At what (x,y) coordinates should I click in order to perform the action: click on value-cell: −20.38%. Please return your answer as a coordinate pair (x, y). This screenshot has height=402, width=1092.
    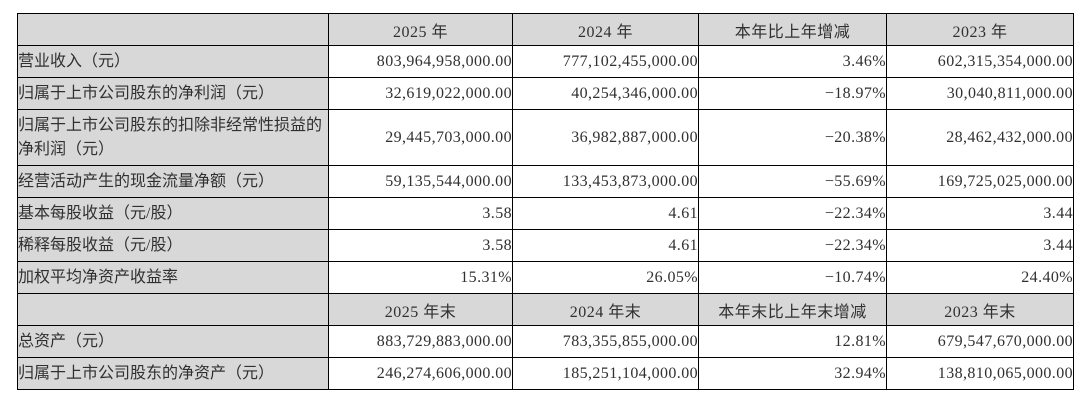
    Looking at the image, I should click on (792, 137).